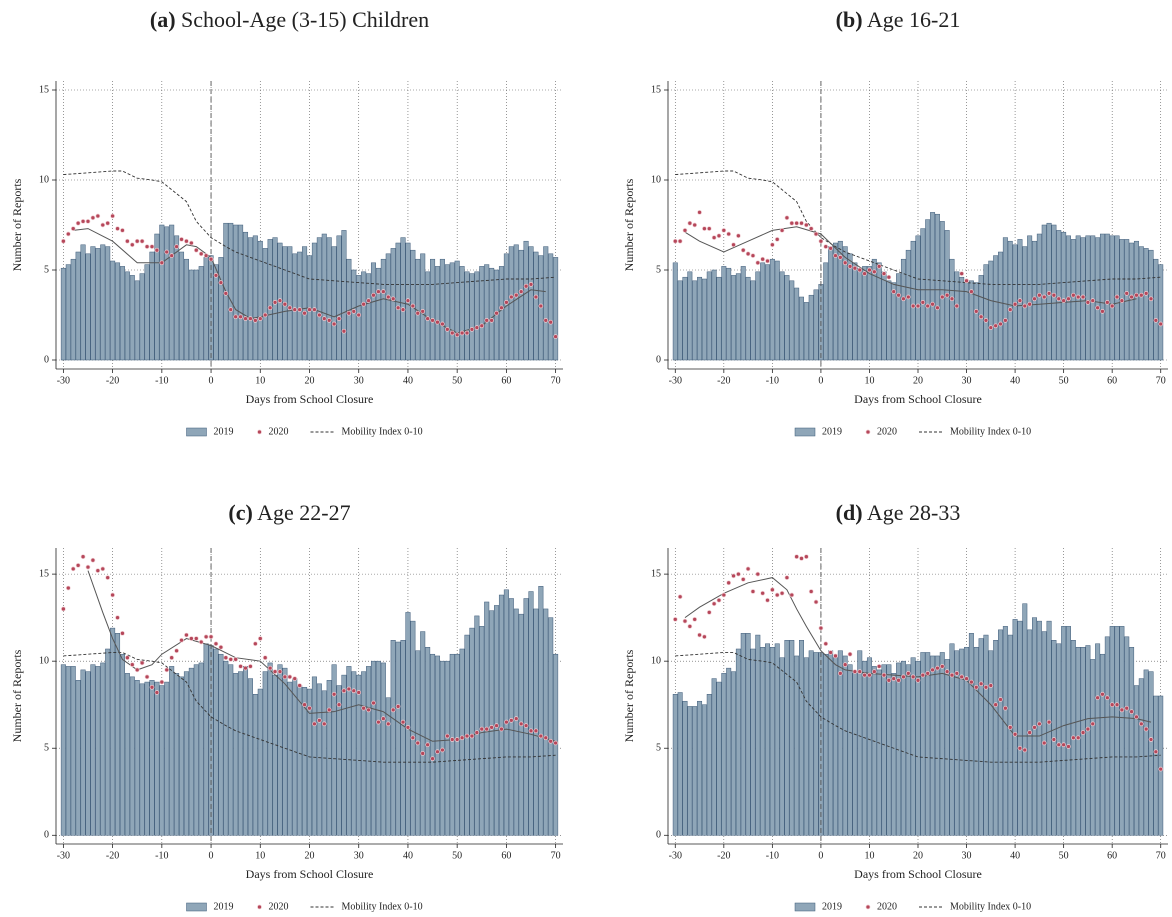 The image size is (1172, 917). What do you see at coordinates (913, 512) in the screenshot?
I see `panel-title-text: Age 28-33` at bounding box center [913, 512].